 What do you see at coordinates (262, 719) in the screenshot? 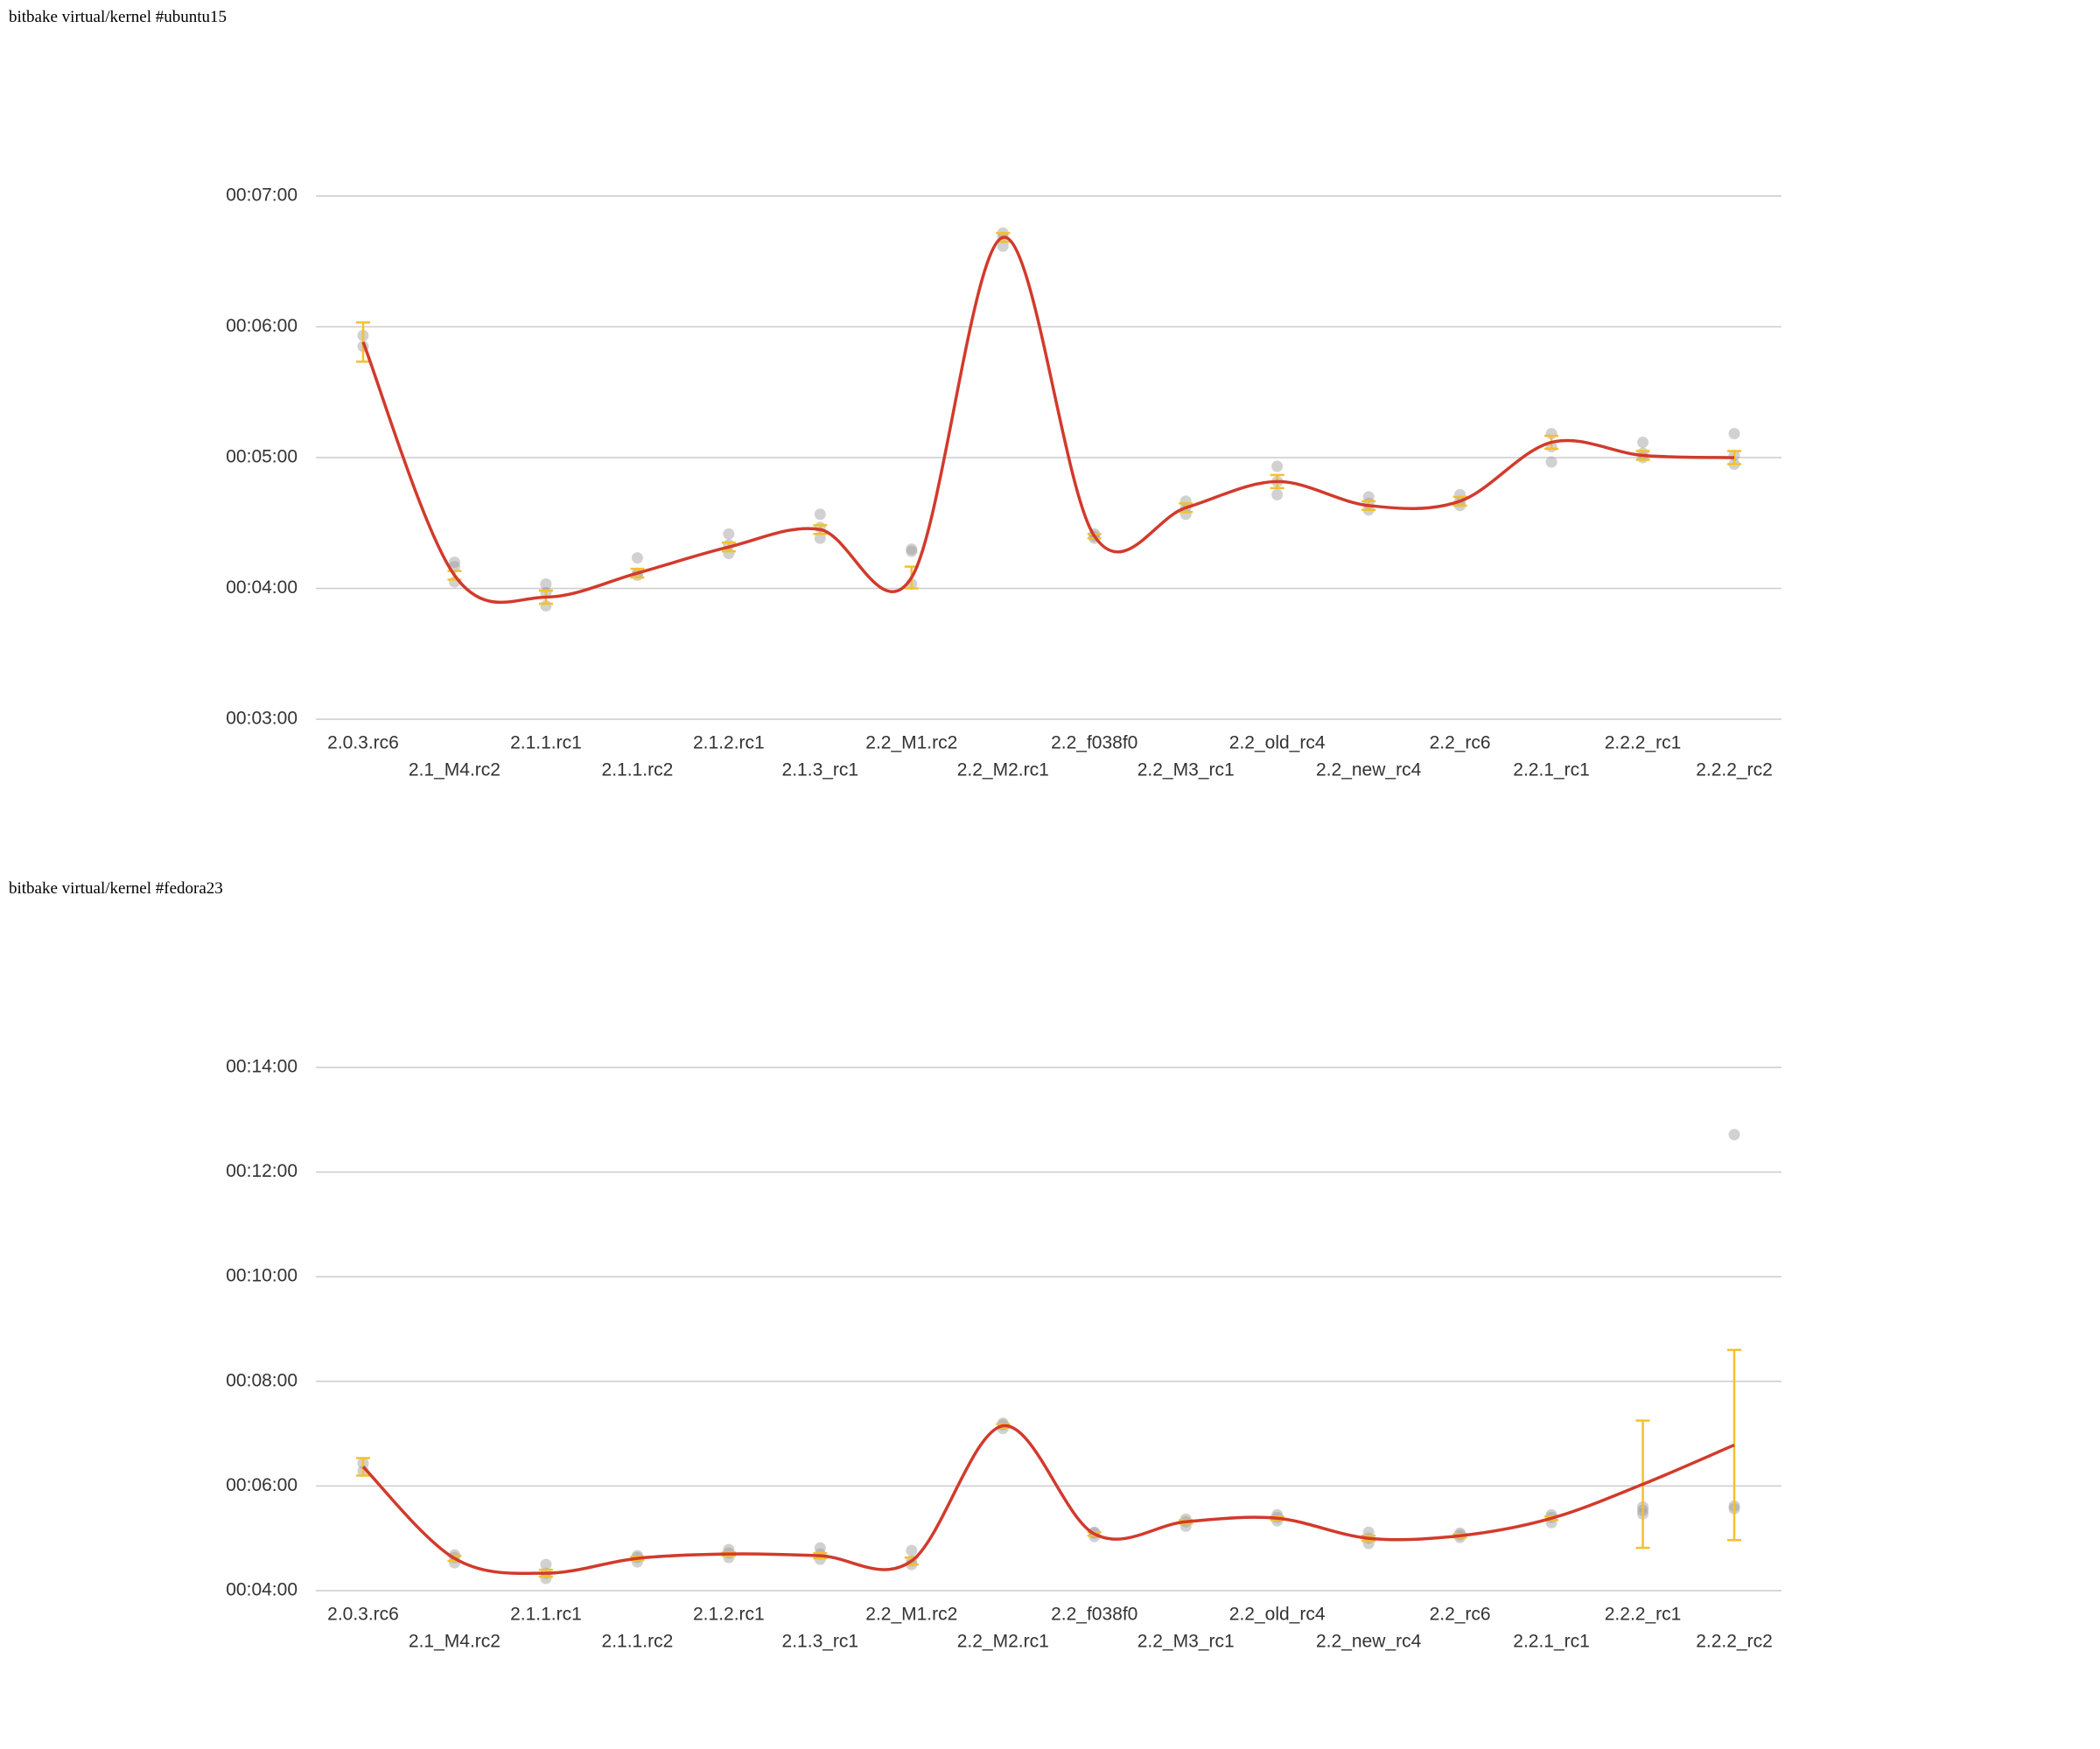
I see `y-tick-label: 00:03:00` at bounding box center [262, 719].